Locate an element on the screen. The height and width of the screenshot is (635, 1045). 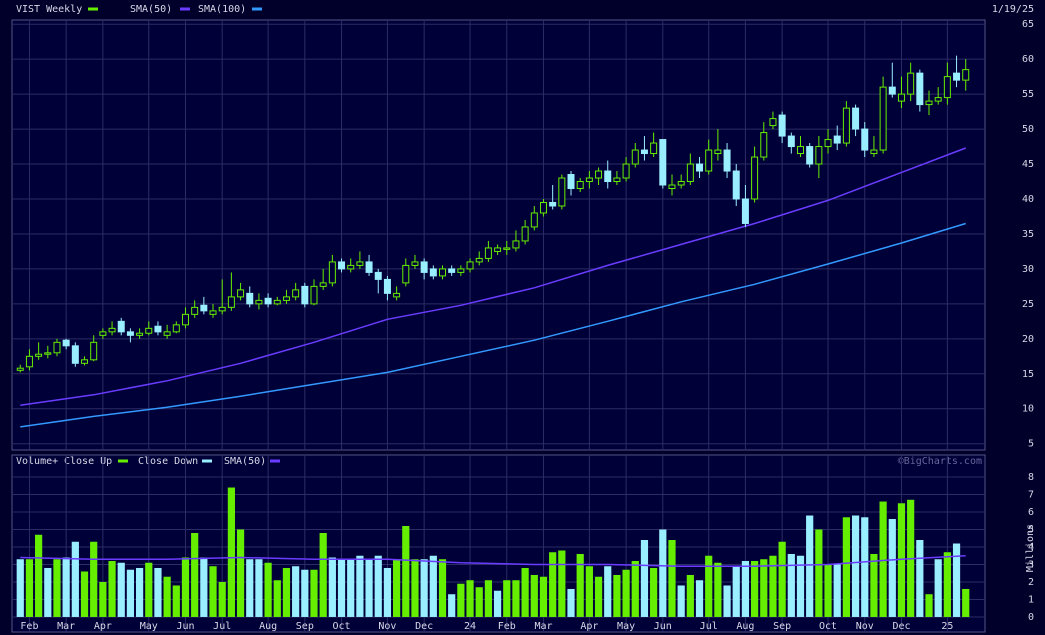
y-tick-label: 8 is located at coordinates (1031, 477).